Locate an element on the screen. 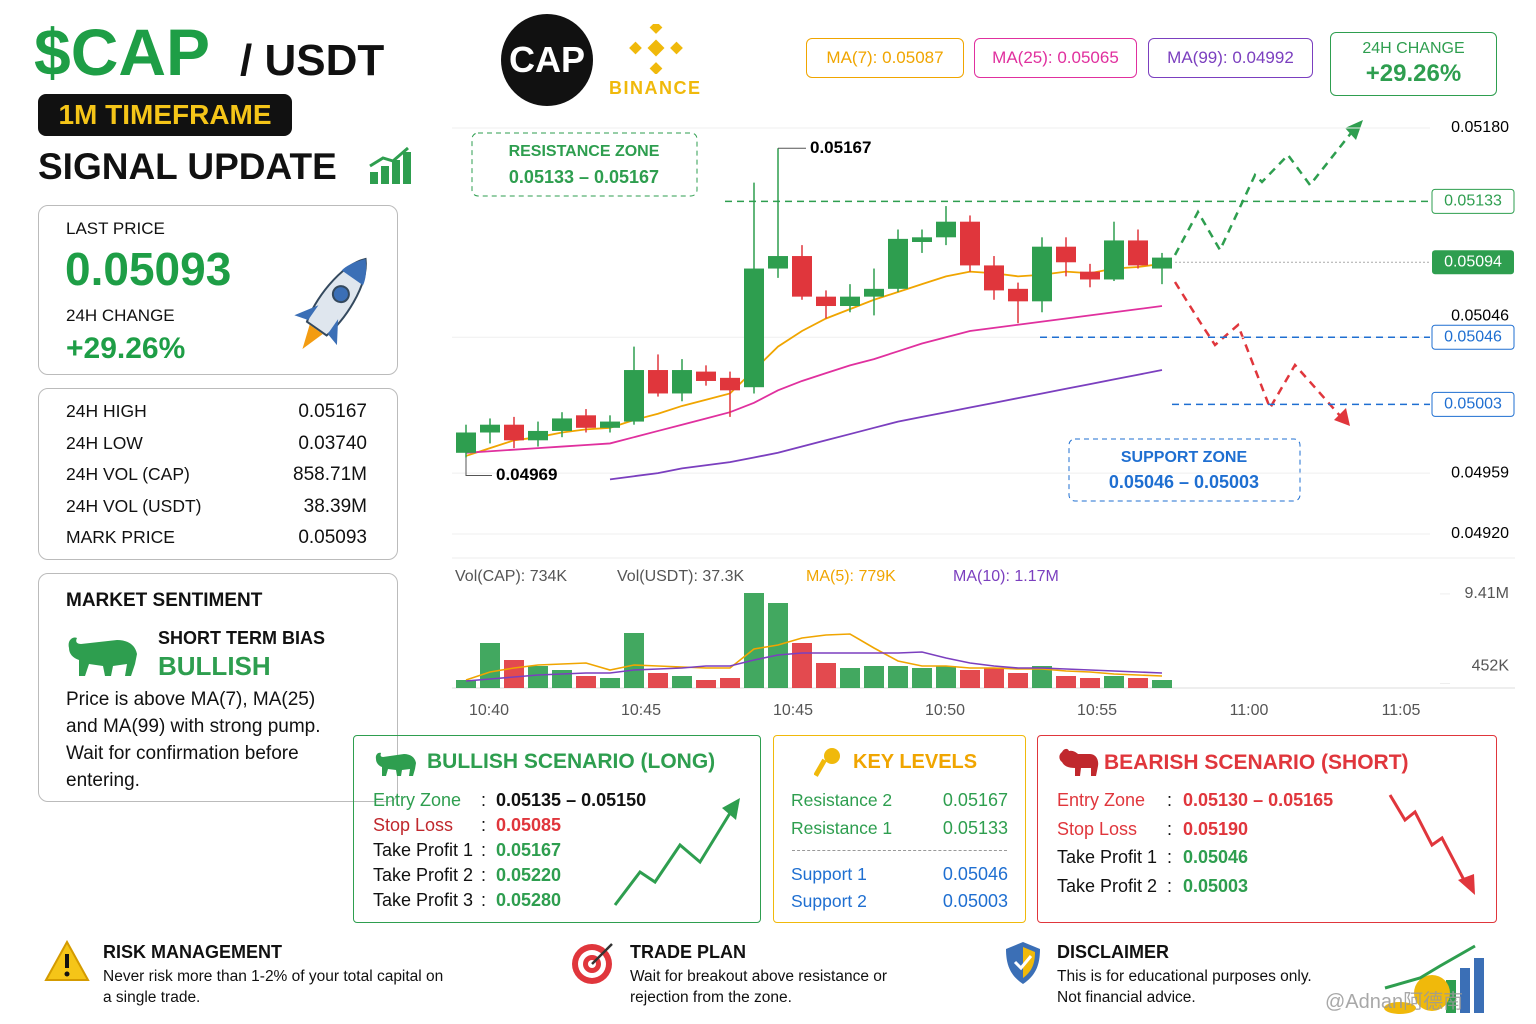 The image size is (1536, 1024). key-levels-title: KEY LEVELS is located at coordinates (915, 762).